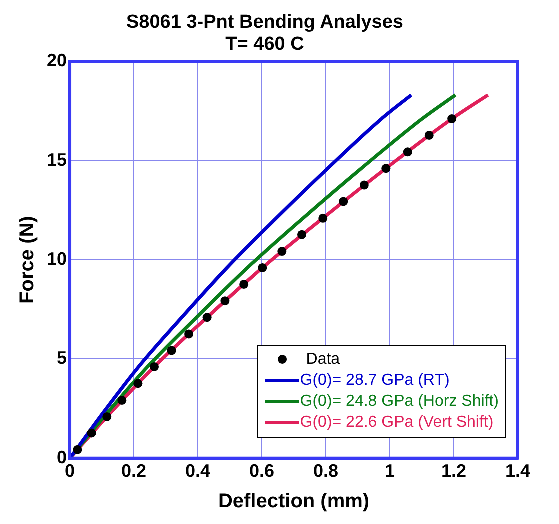 The image size is (559, 524). Describe the element at coordinates (57, 259) in the screenshot. I see `y-tick-label: 10` at that location.